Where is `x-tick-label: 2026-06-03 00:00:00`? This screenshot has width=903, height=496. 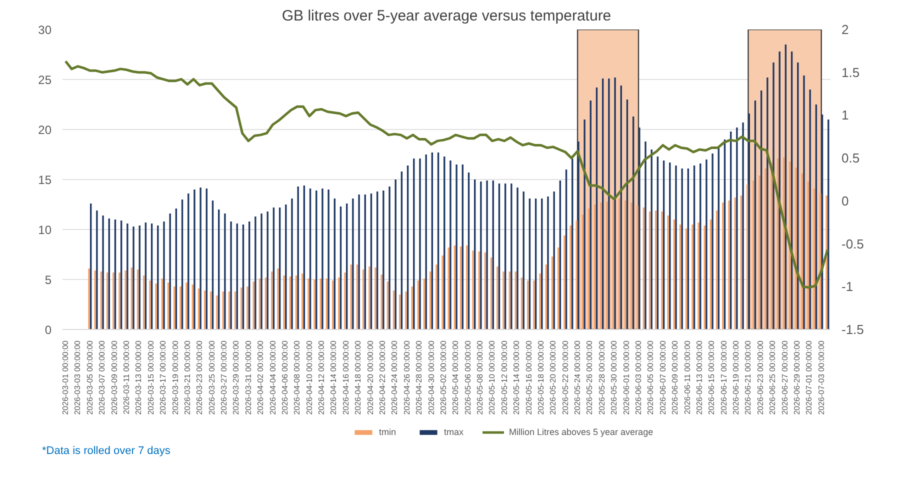
x-tick-label: 2026-06-03 00:00:00 is located at coordinates (638, 377).